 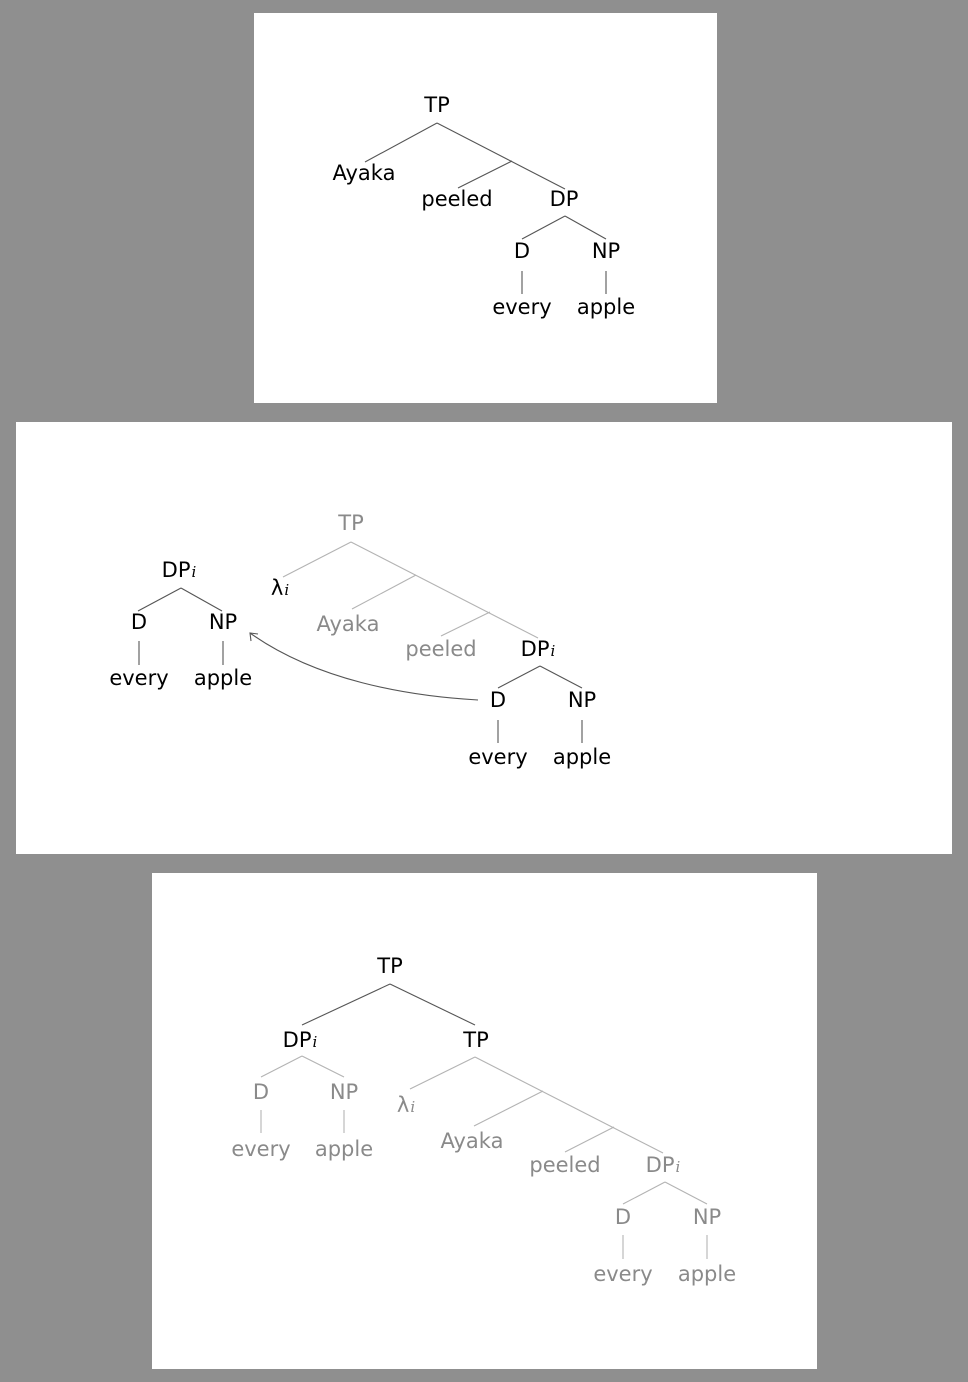 What do you see at coordinates (201, 599) in the screenshot?
I see `edge-moved-dp-np` at bounding box center [201, 599].